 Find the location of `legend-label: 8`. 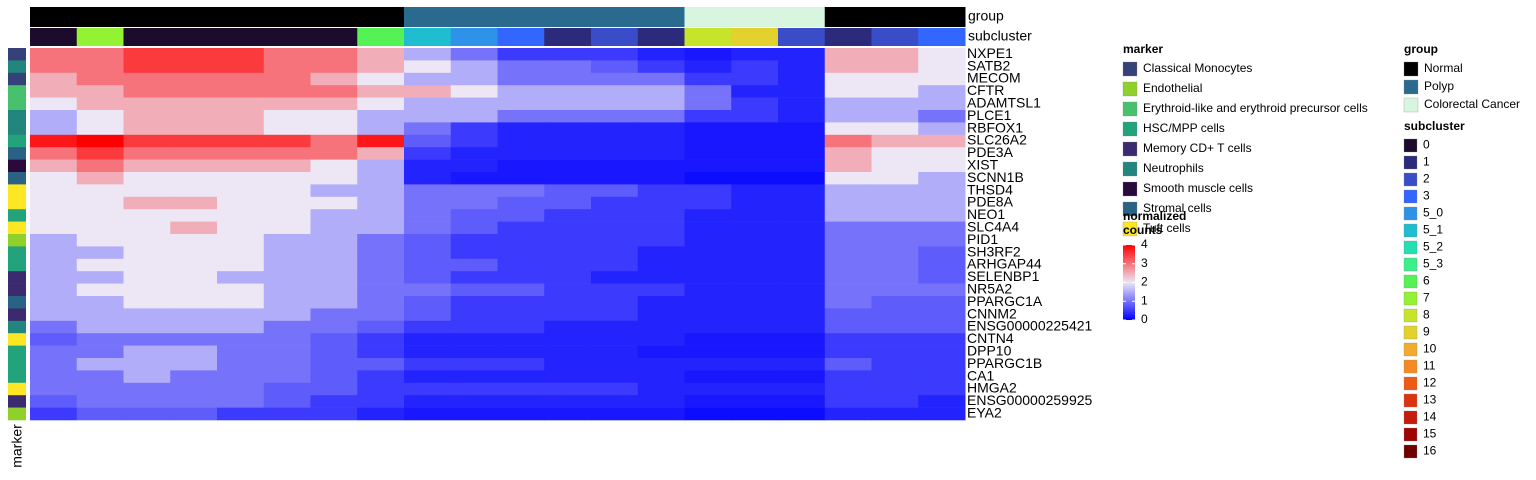

legend-label: 8 is located at coordinates (1426, 315).